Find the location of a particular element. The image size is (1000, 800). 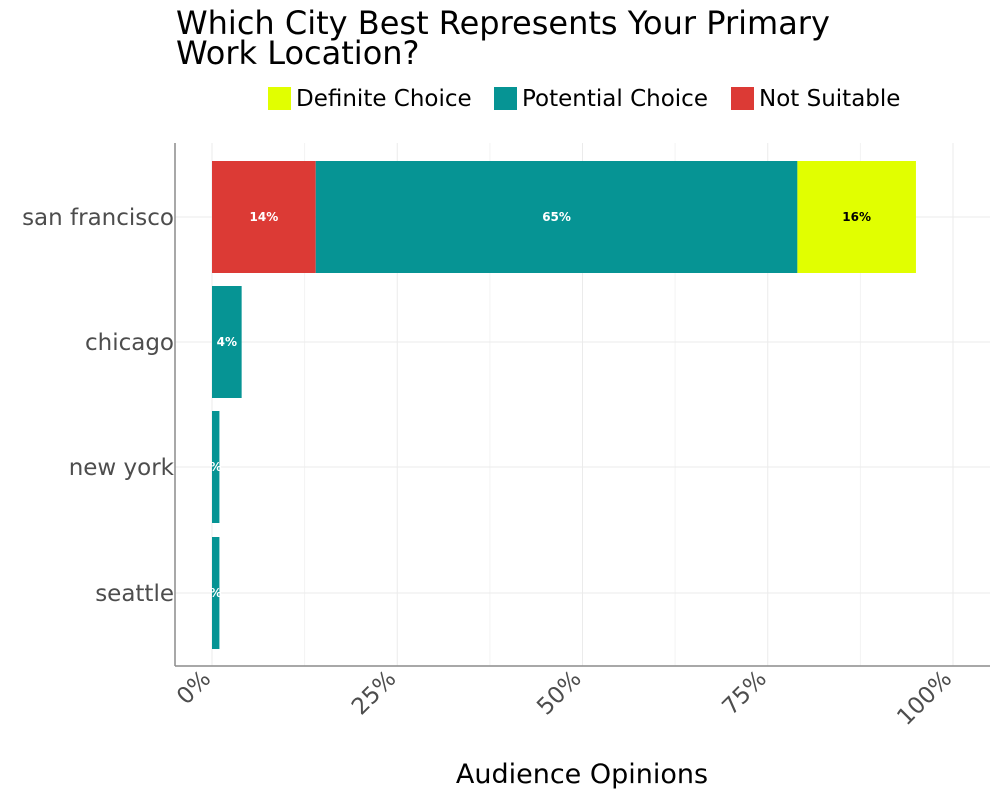

x-axis-label: Audience Opinions is located at coordinates (582, 774).